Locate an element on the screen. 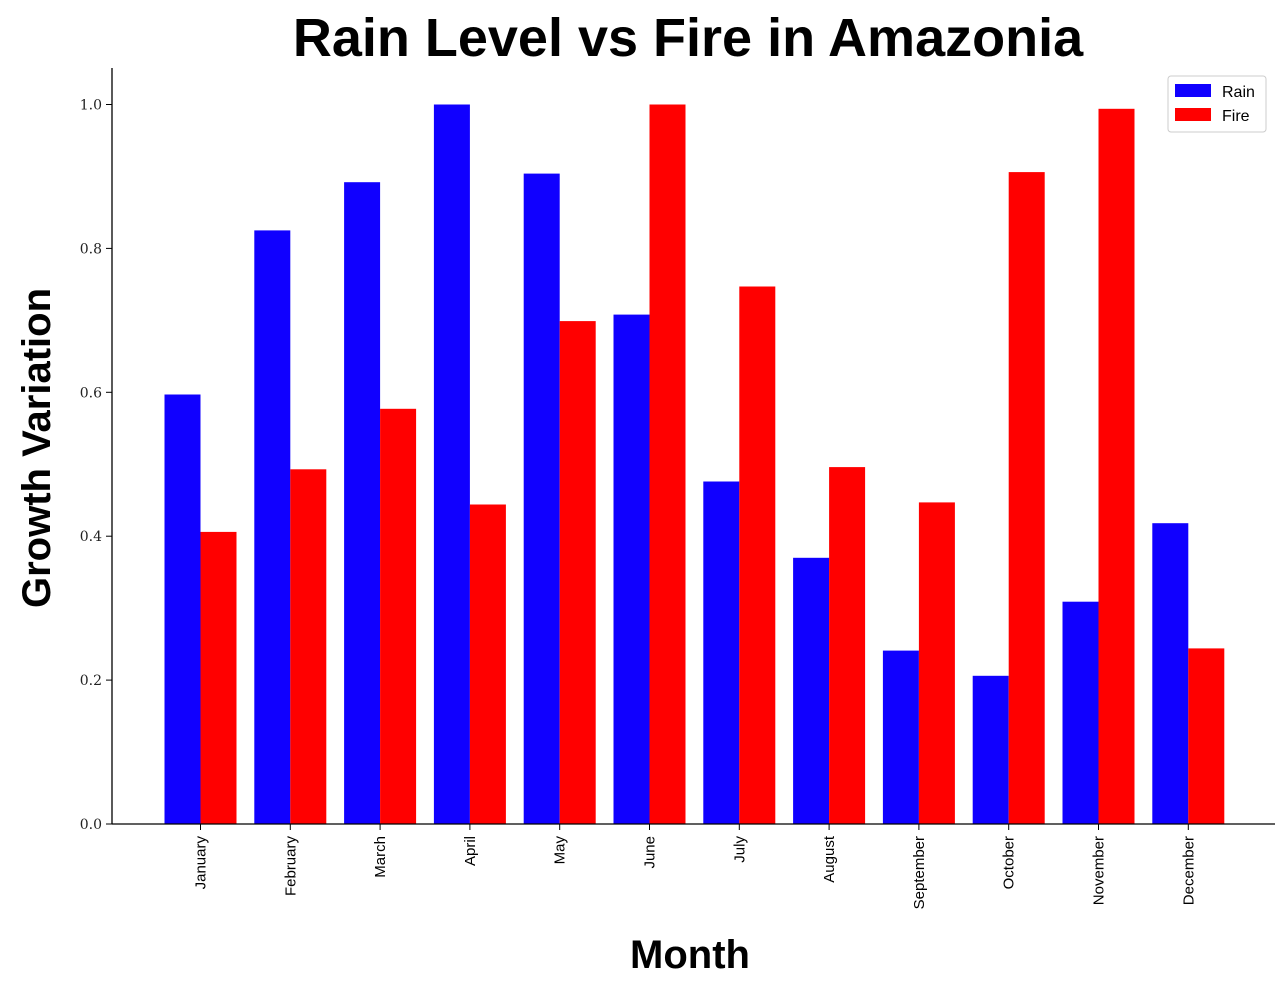  legend-swatch-rain is located at coordinates (1193, 90).